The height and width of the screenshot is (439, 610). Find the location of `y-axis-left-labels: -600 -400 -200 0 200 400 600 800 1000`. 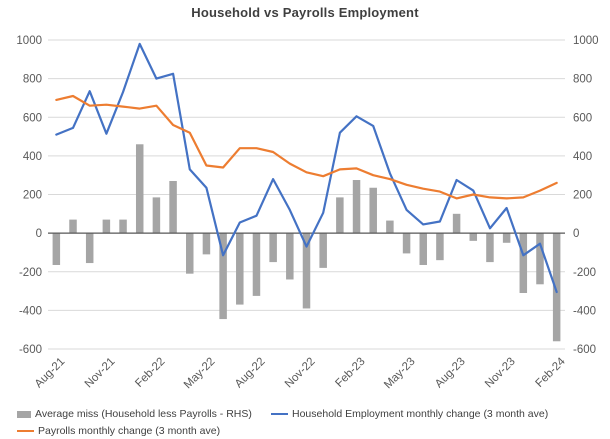

y-axis-left-labels: -600 -400 -200 0 200 400 600 800 1000 is located at coordinates (29, 195).